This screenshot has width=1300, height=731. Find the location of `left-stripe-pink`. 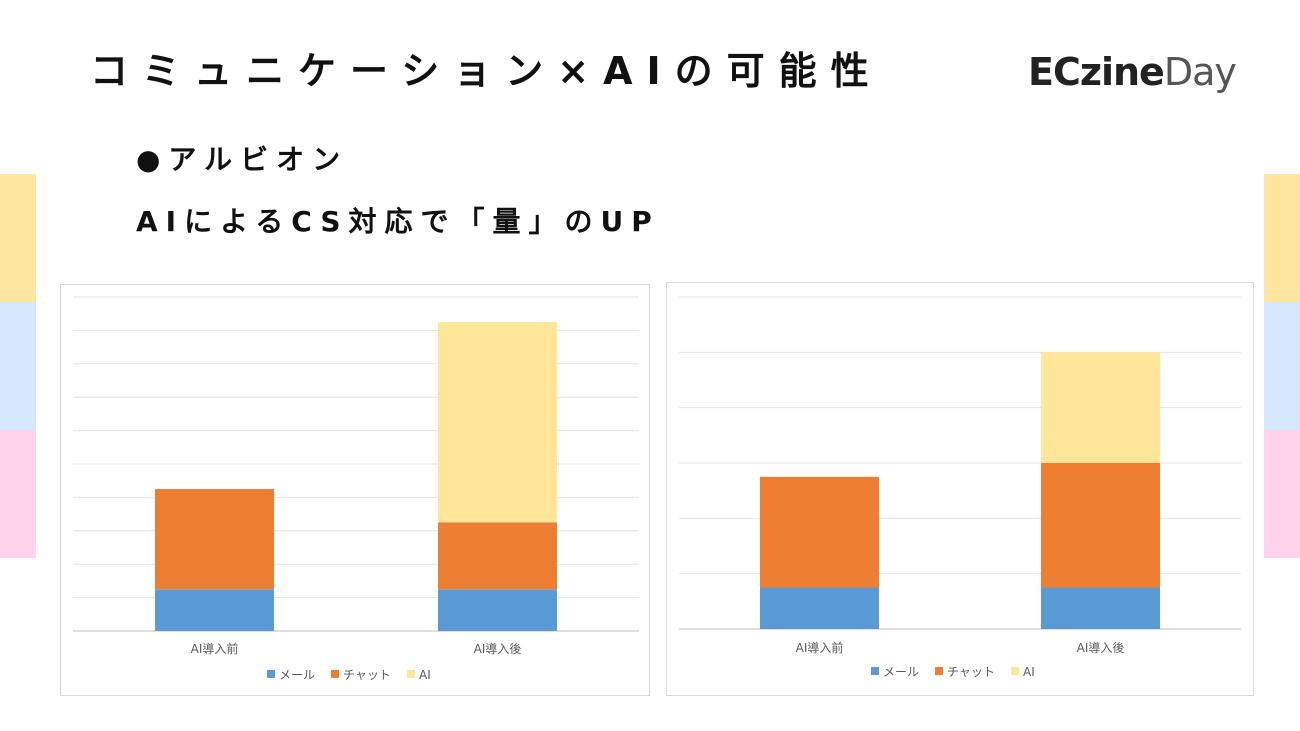

left-stripe-pink is located at coordinates (18, 494).